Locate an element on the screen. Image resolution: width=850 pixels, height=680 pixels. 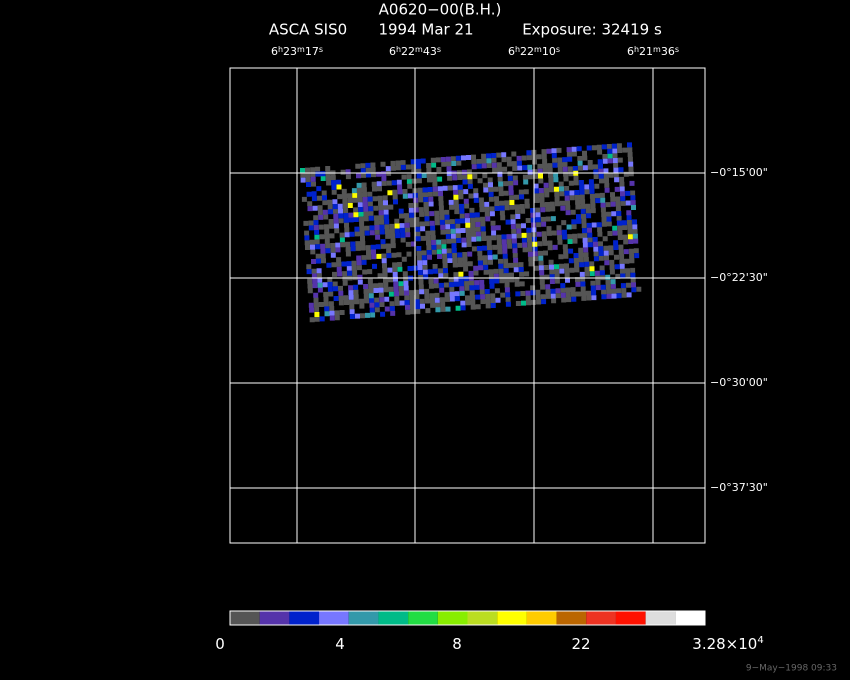
ra-label: 6h22m10s is located at coordinates (534, 51).